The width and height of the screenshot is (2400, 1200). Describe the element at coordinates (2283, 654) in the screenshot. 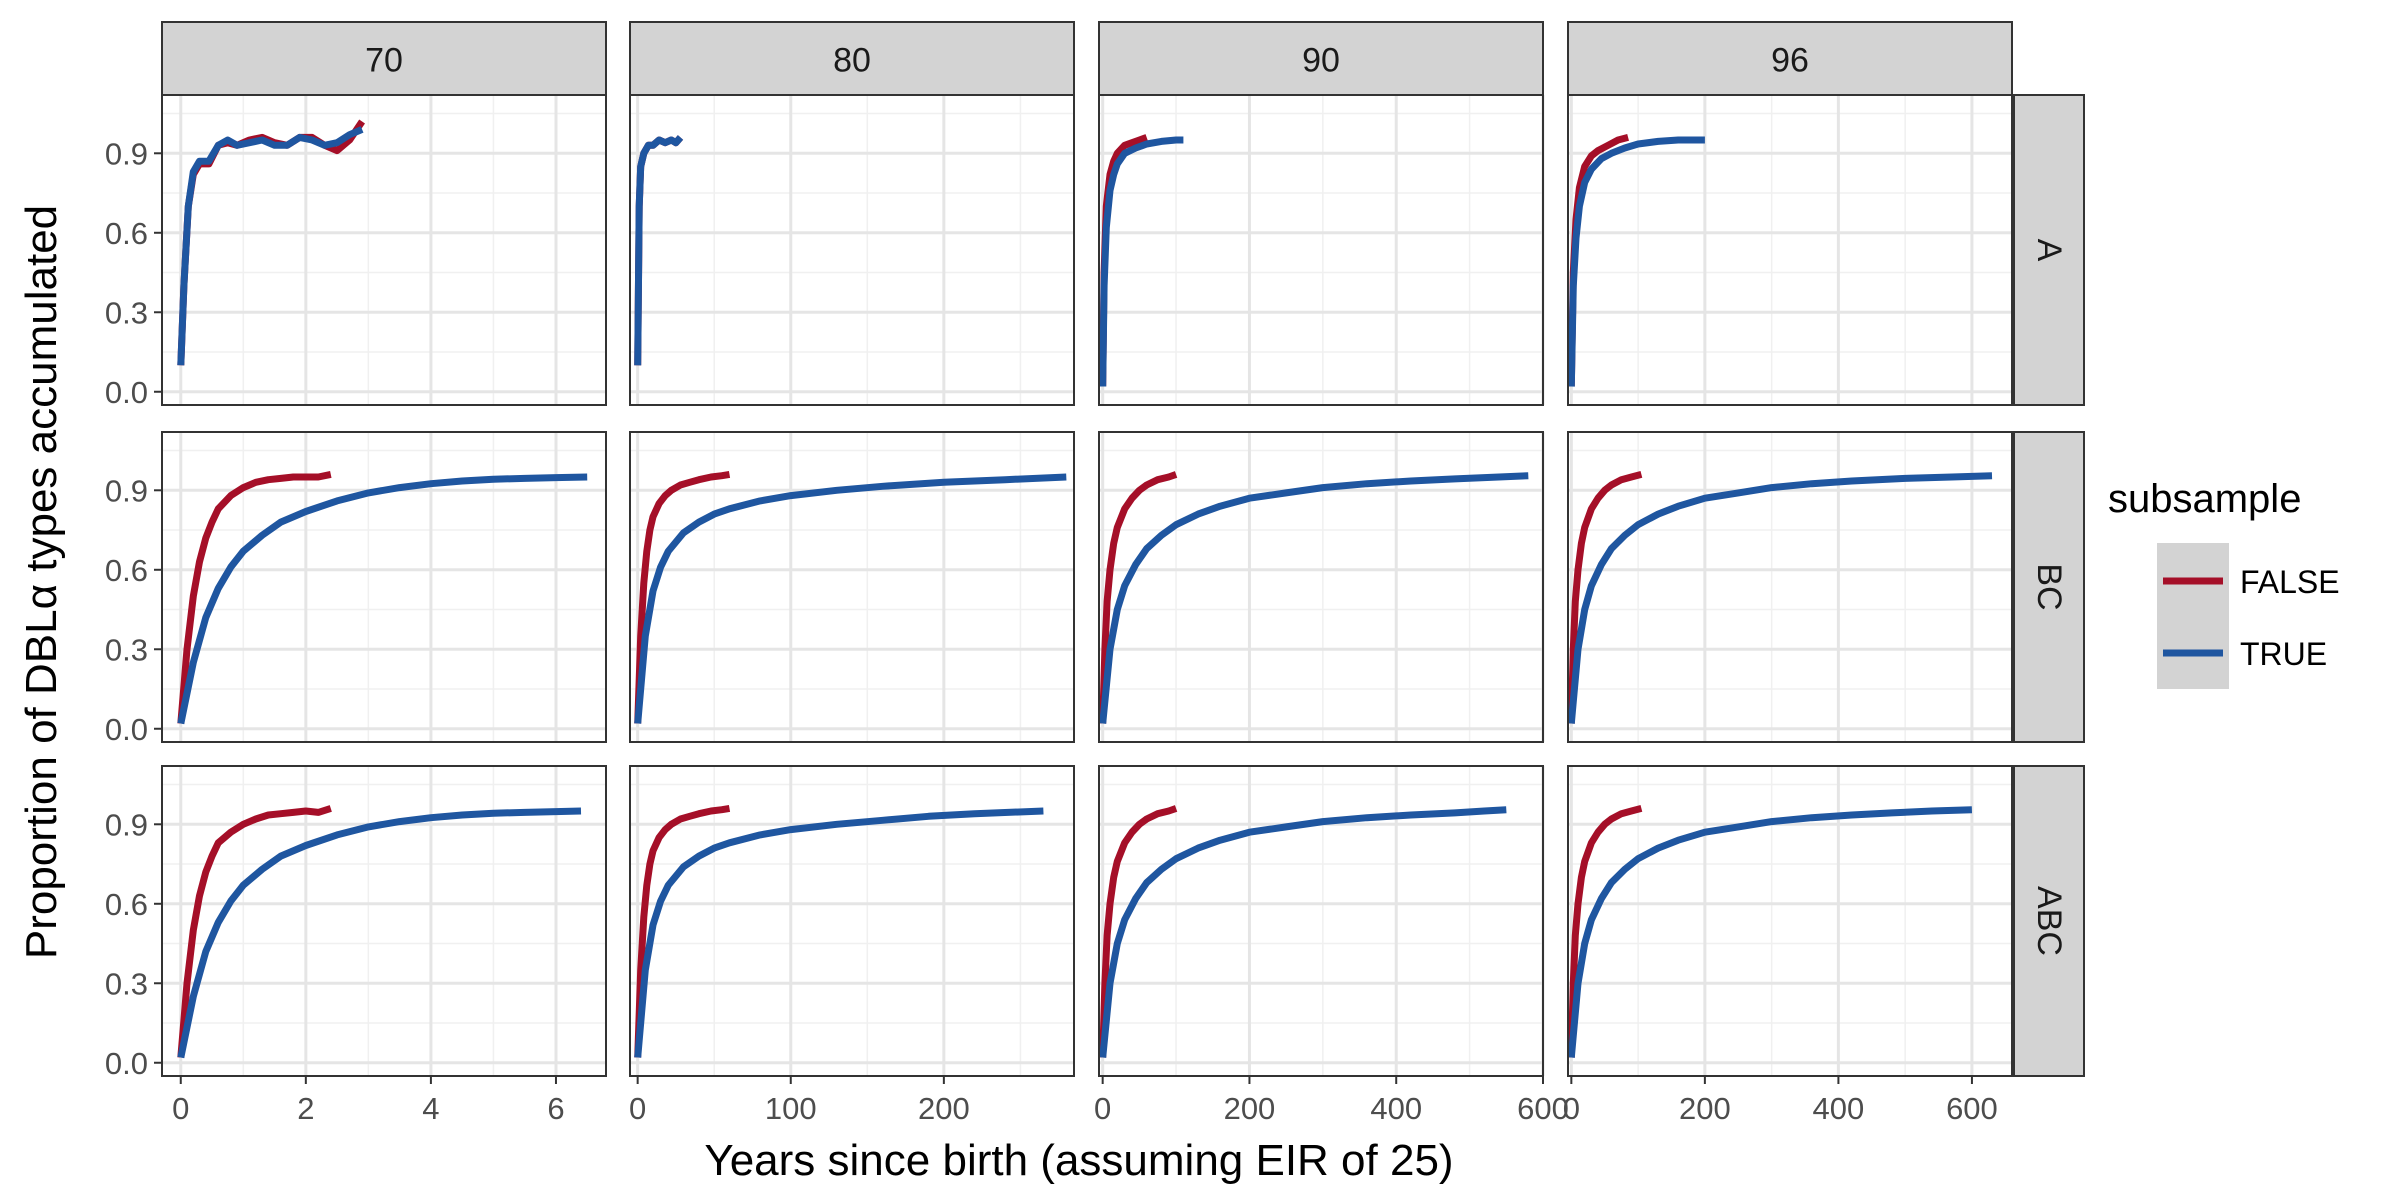

I see `legend-label-true: TRUE` at that location.